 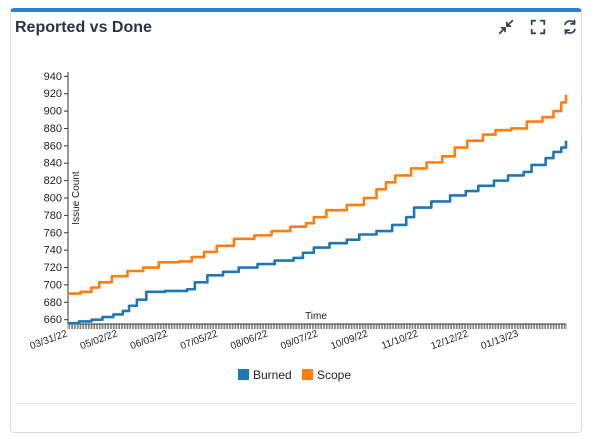 What do you see at coordinates (53, 268) in the screenshot?
I see `y-tick-label: 720` at bounding box center [53, 268].